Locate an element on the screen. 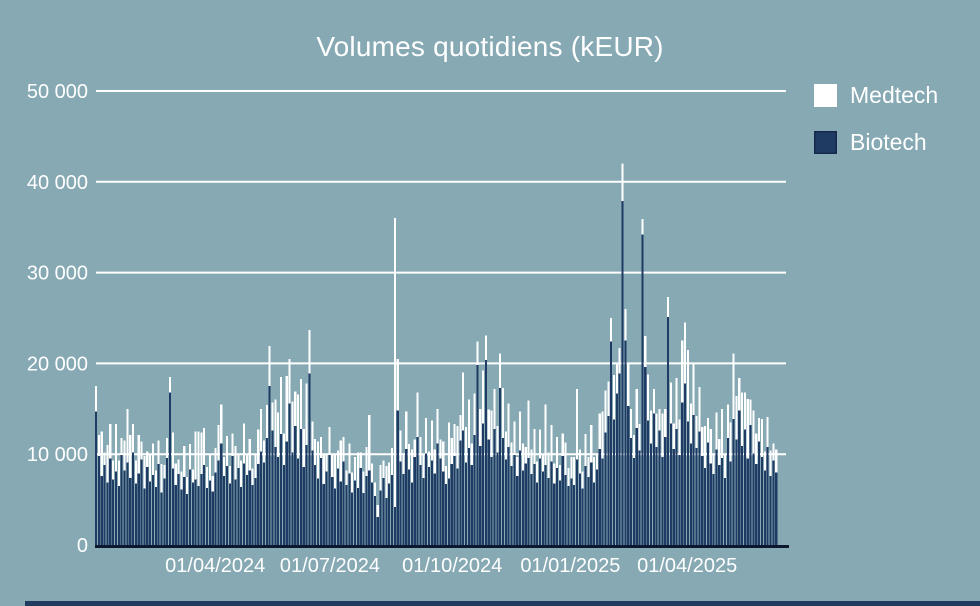 The image size is (980, 606). y-tick-label: 10 000 is located at coordinates (57, 455).